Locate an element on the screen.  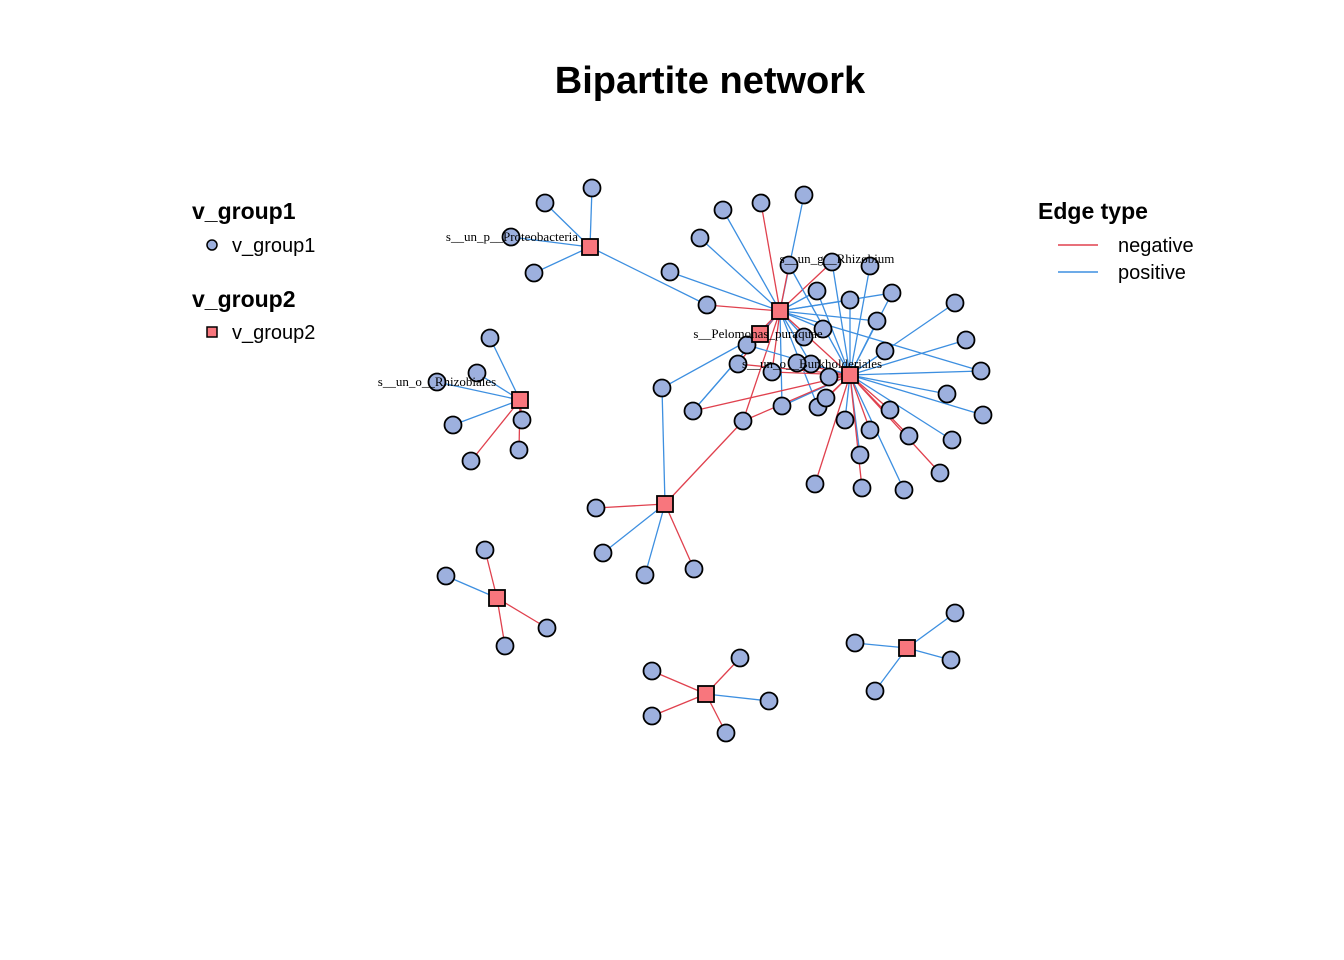
legend-label-positive: positive is located at coordinates (1152, 273).